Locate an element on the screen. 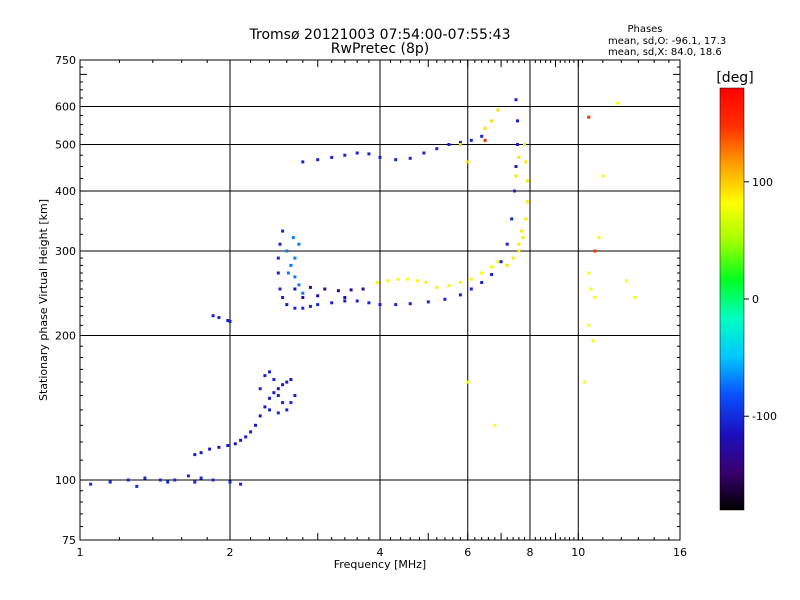 The image size is (800, 600). x-tick-label: 16 is located at coordinates (680, 552).